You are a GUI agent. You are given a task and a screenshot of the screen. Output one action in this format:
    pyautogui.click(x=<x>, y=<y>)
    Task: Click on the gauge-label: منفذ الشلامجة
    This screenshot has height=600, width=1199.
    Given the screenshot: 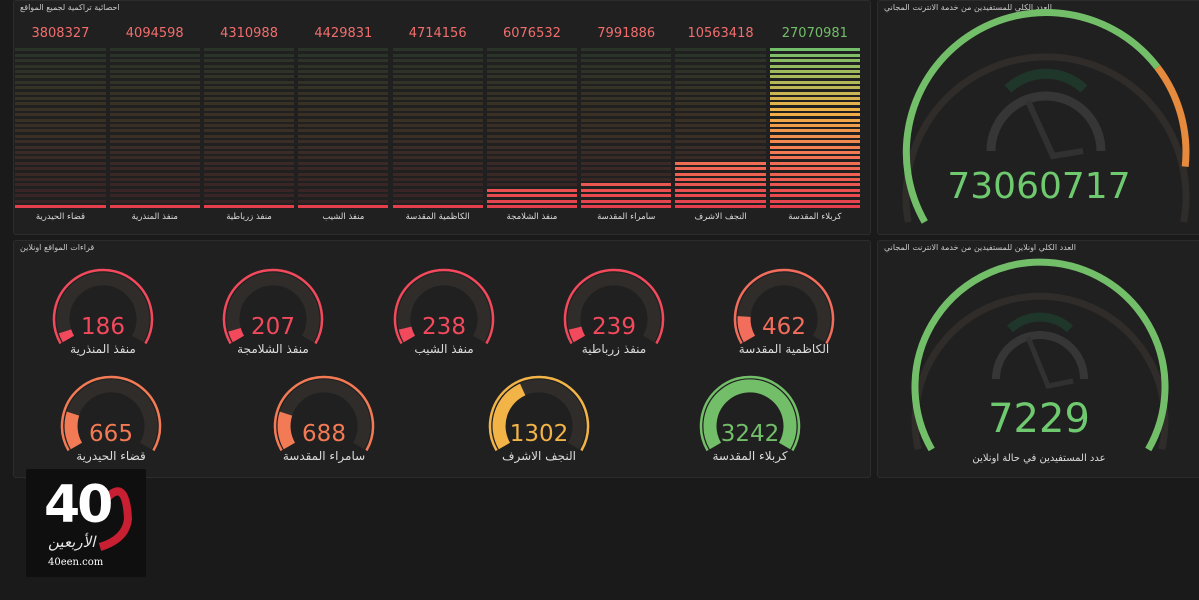 What is the action you would take?
    pyautogui.click(x=273, y=349)
    